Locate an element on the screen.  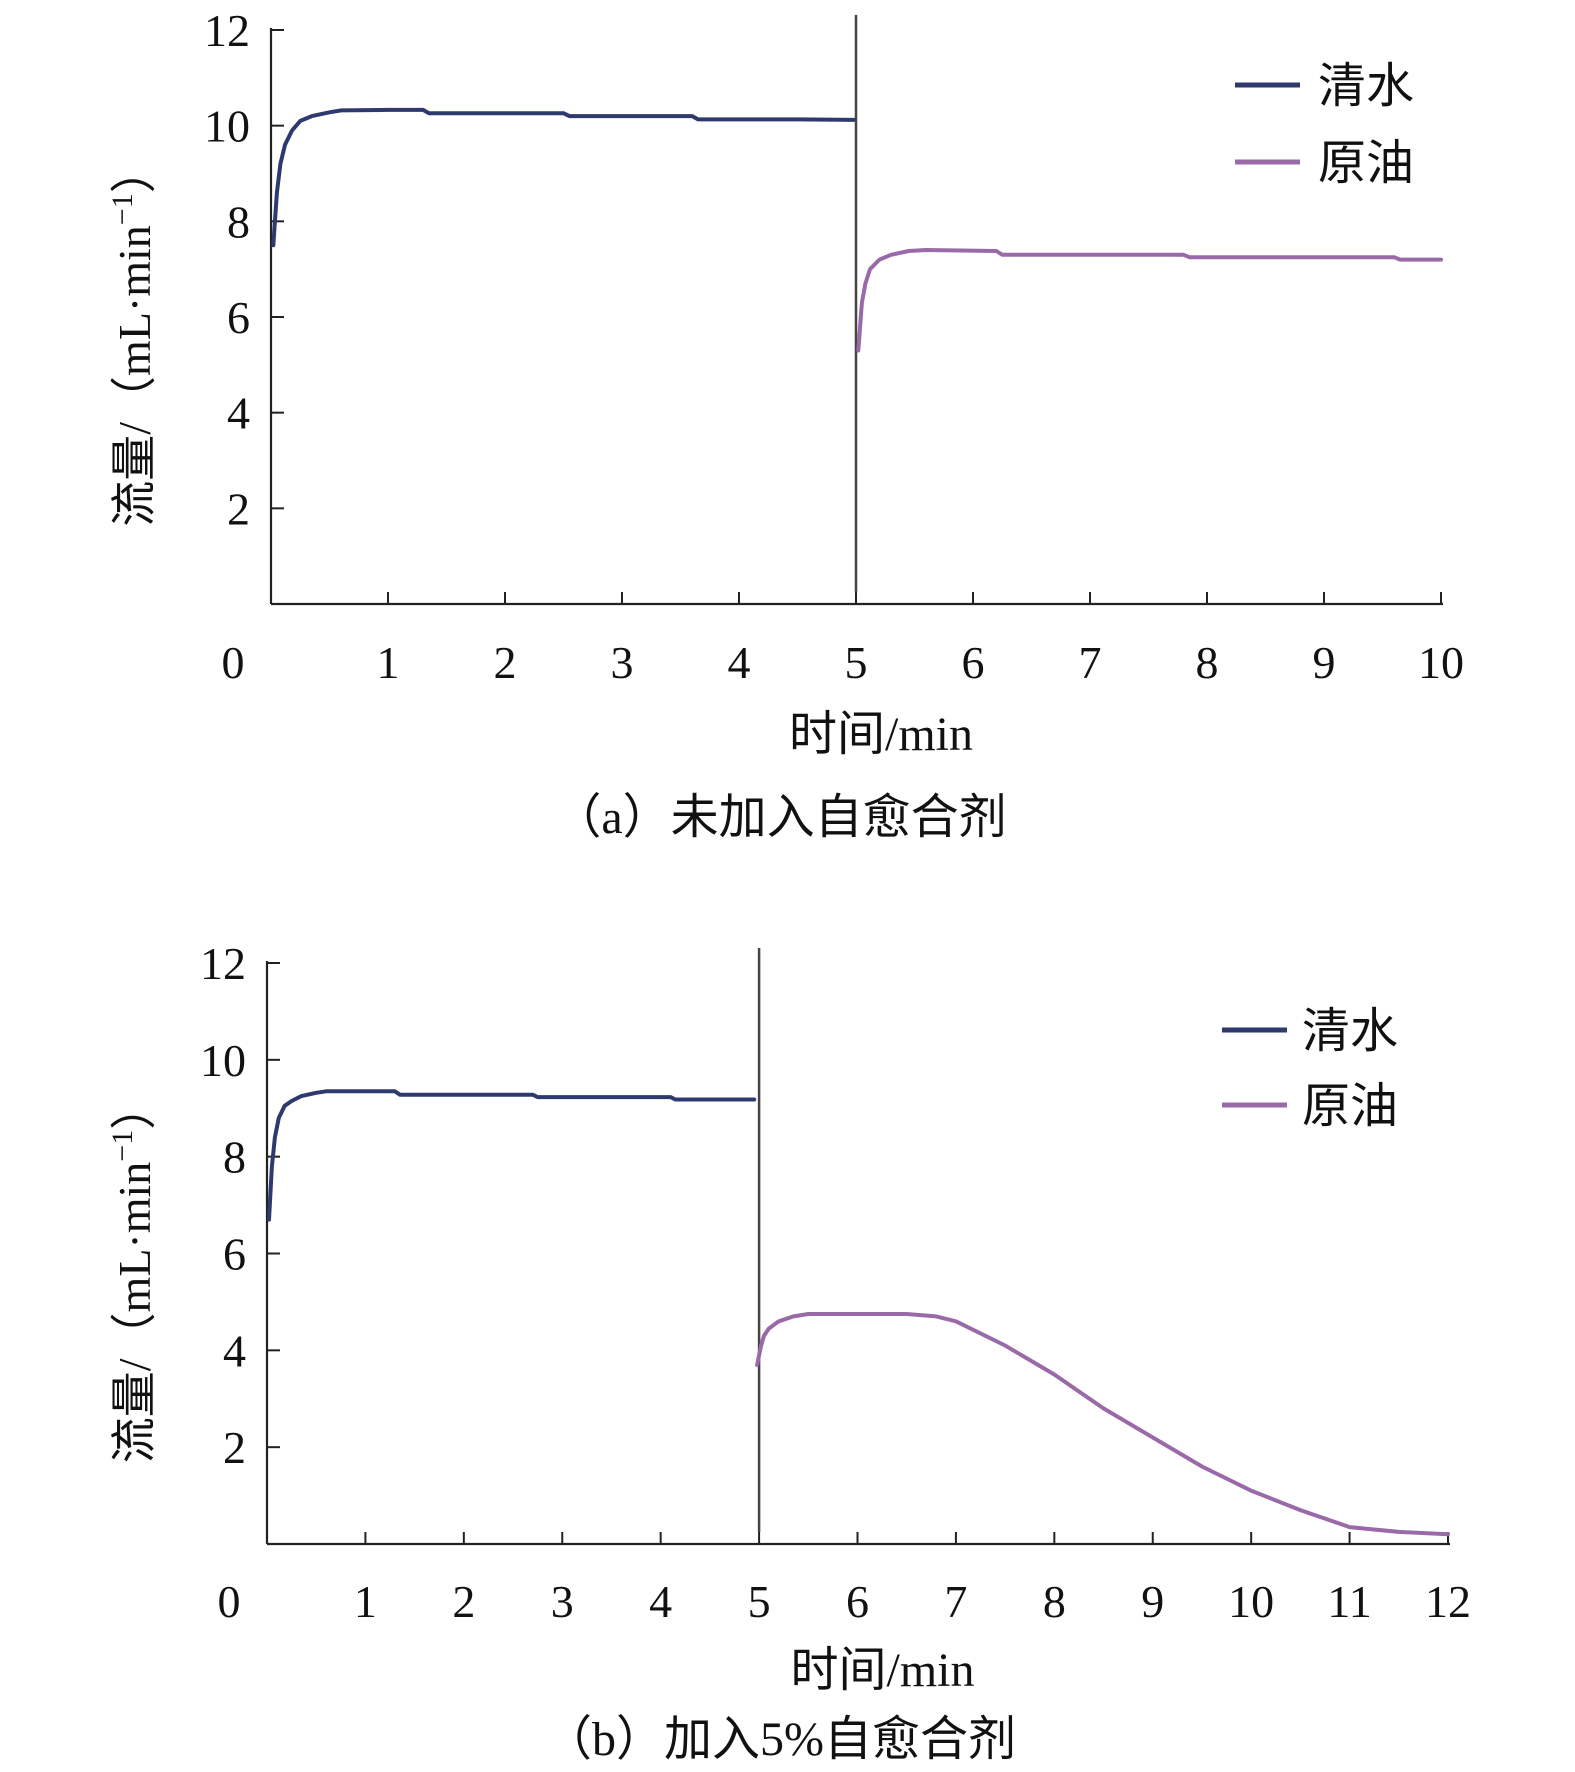
x-tick-label: 12 is located at coordinates (1448, 1601).